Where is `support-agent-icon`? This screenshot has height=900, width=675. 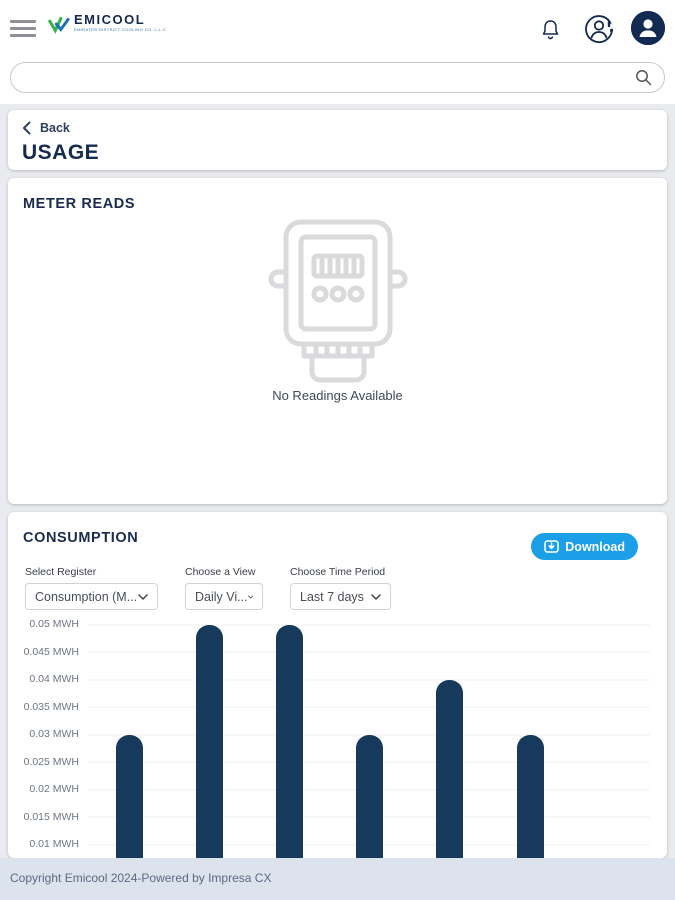 support-agent-icon is located at coordinates (599, 29).